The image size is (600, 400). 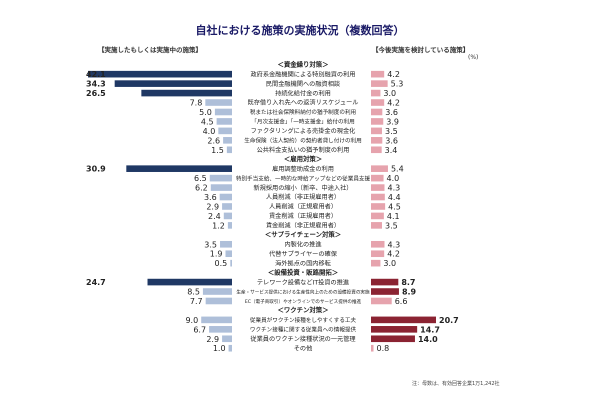 What do you see at coordinates (214, 216) in the screenshot?
I see `left-value-label: 2.4` at bounding box center [214, 216].